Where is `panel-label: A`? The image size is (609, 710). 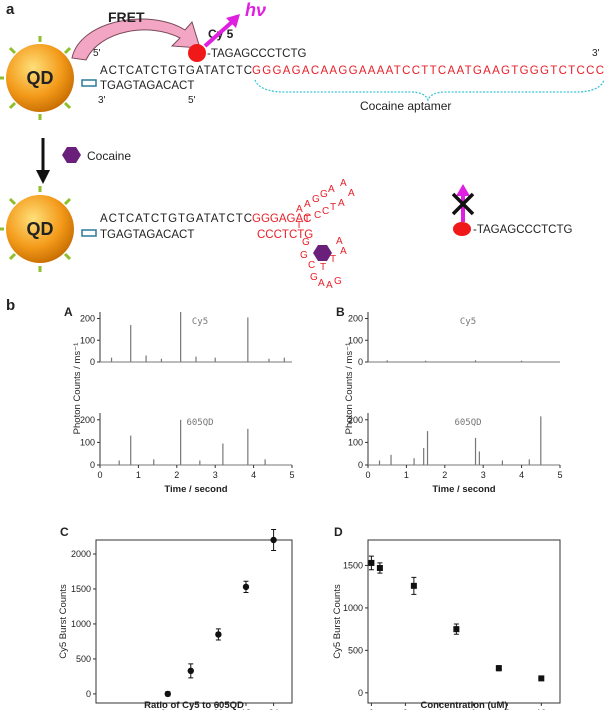 panel-label: A is located at coordinates (68, 312).